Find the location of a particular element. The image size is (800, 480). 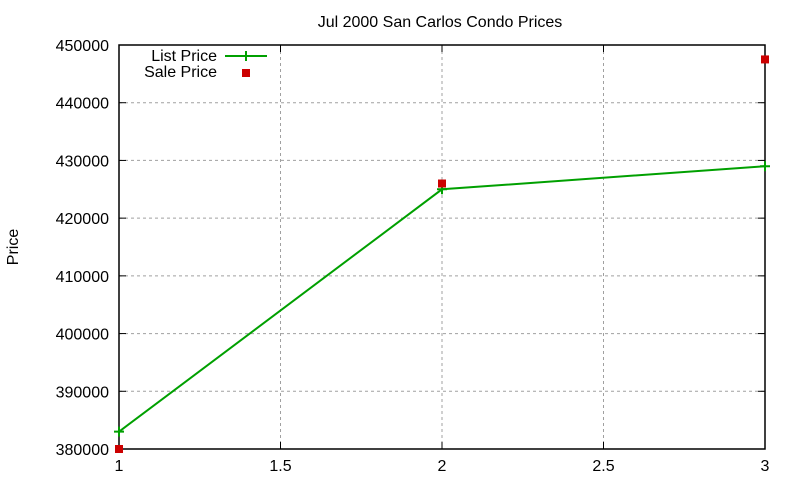

legend-label: List Price is located at coordinates (184, 56).